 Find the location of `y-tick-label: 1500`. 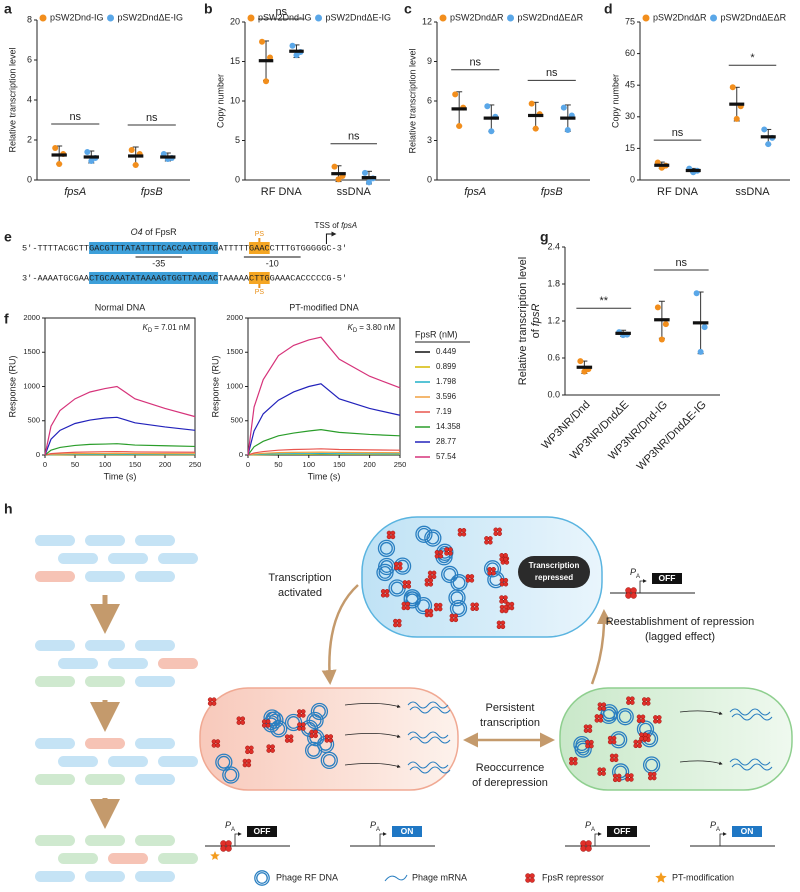

y-tick-label: 1500 is located at coordinates (31, 351).